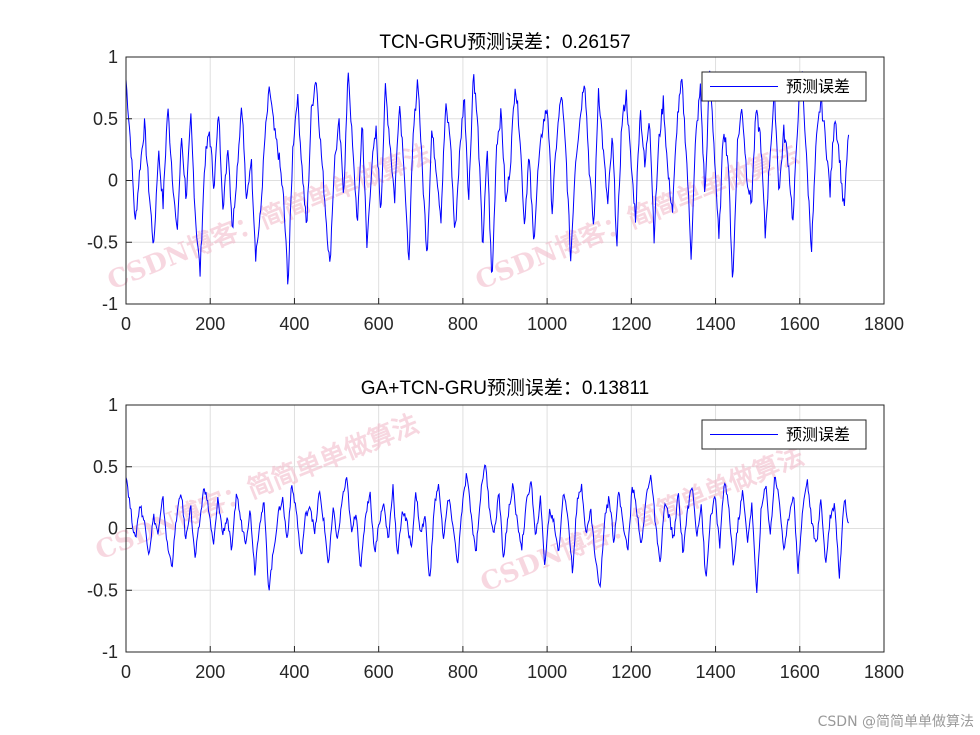 The height and width of the screenshot is (735, 980). What do you see at coordinates (547, 324) in the screenshot?
I see `x-tick-label-top: 1000` at bounding box center [547, 324].